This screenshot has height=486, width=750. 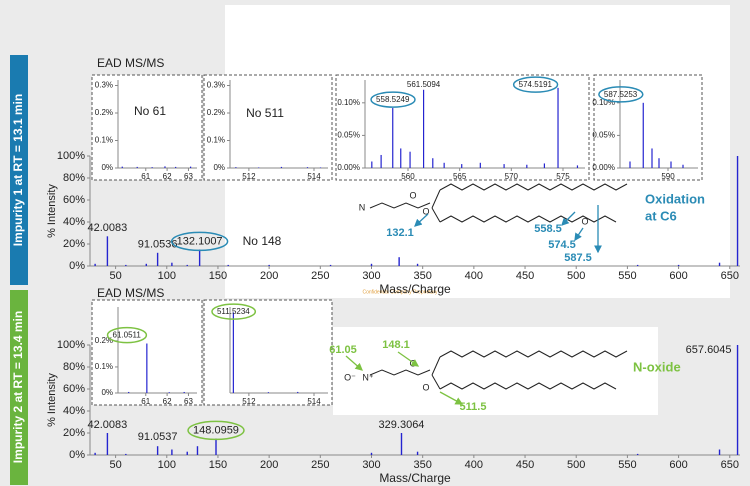 What do you see at coordinates (548, 229) in the screenshot?
I see `fragment-label: 558.5` at bounding box center [548, 229].